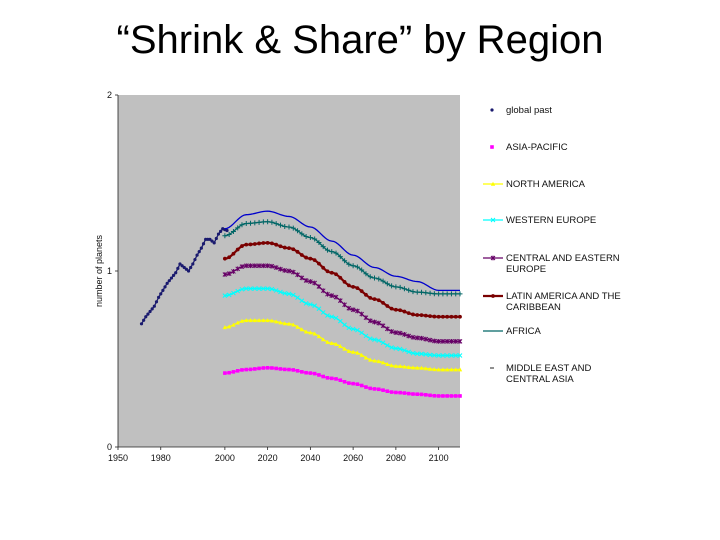  Describe the element at coordinates (521, 110) in the screenshot. I see `legend-item: global past` at that location.